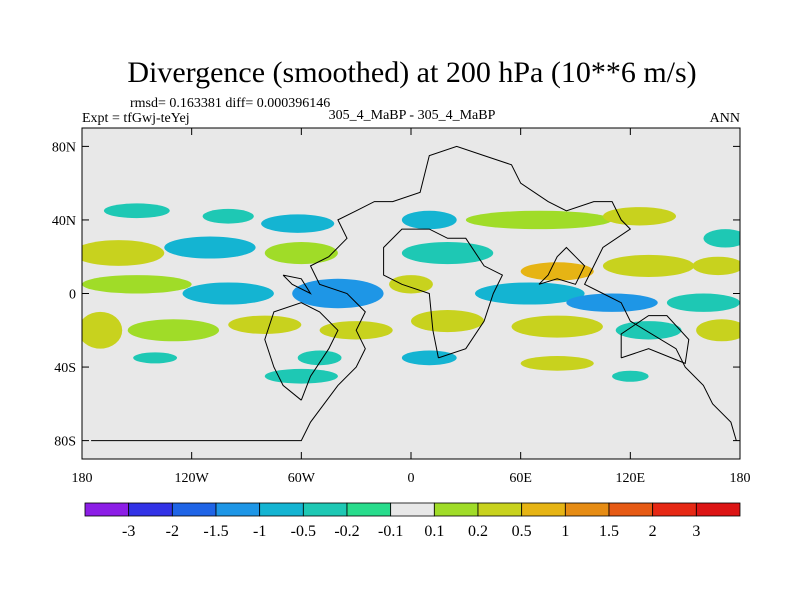  I want to click on x-tick-label-0: 180, so click(82, 478).